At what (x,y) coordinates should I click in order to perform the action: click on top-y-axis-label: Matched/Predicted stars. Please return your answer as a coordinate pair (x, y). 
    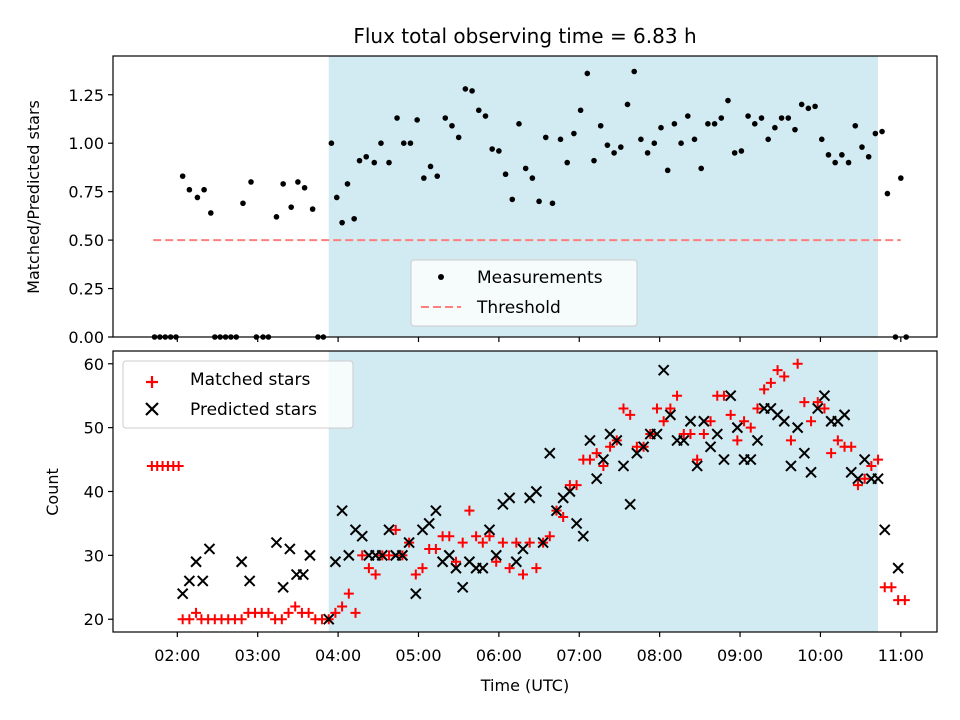
    Looking at the image, I should click on (33, 197).